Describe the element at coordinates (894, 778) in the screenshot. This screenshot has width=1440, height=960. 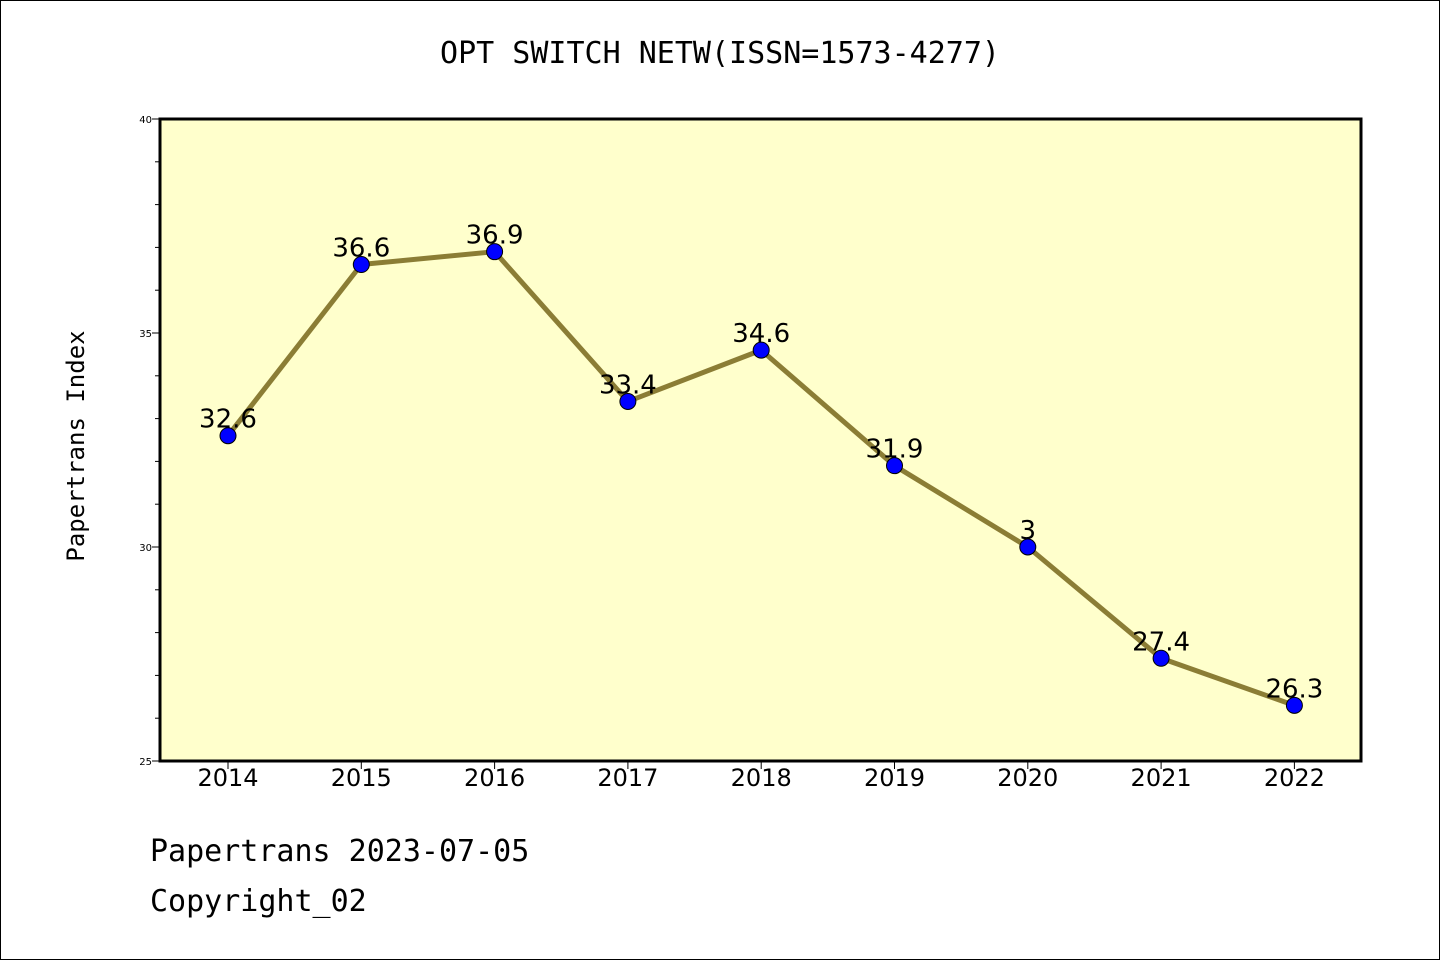
I see `x-tick-label: 2019` at that location.